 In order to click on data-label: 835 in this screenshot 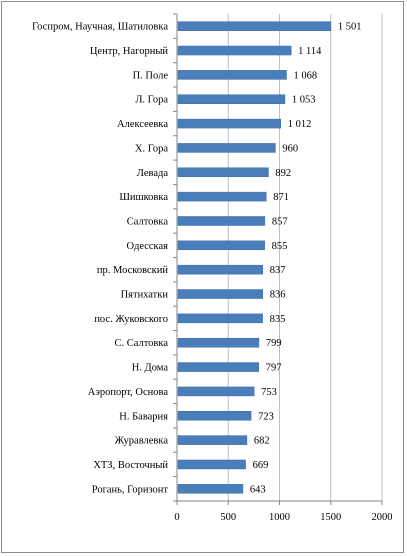, I will do `click(278, 319)`.